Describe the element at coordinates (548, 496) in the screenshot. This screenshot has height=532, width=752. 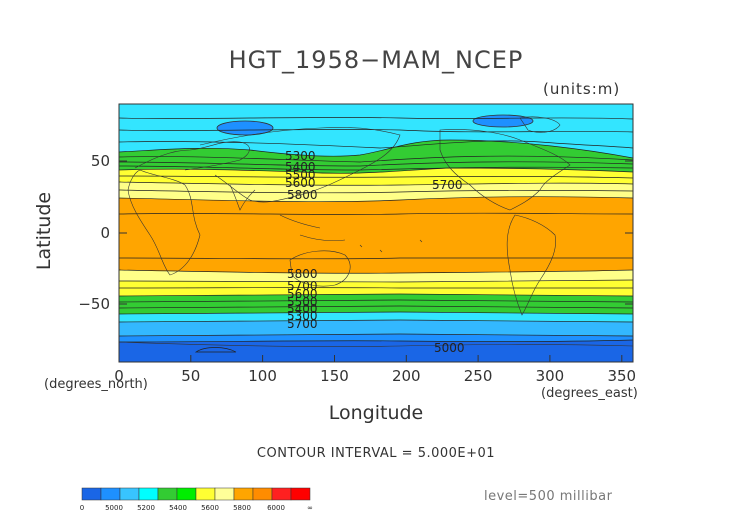
I see `level-label: level=500 millibar` at that location.